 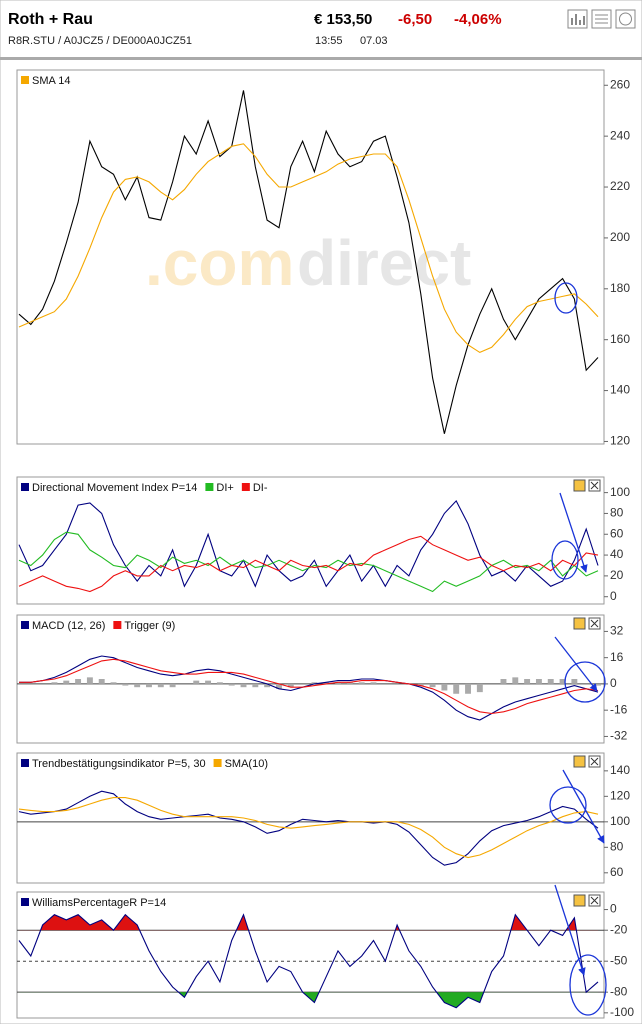 What do you see at coordinates (601, 19) in the screenshot?
I see `news-icon` at bounding box center [601, 19].